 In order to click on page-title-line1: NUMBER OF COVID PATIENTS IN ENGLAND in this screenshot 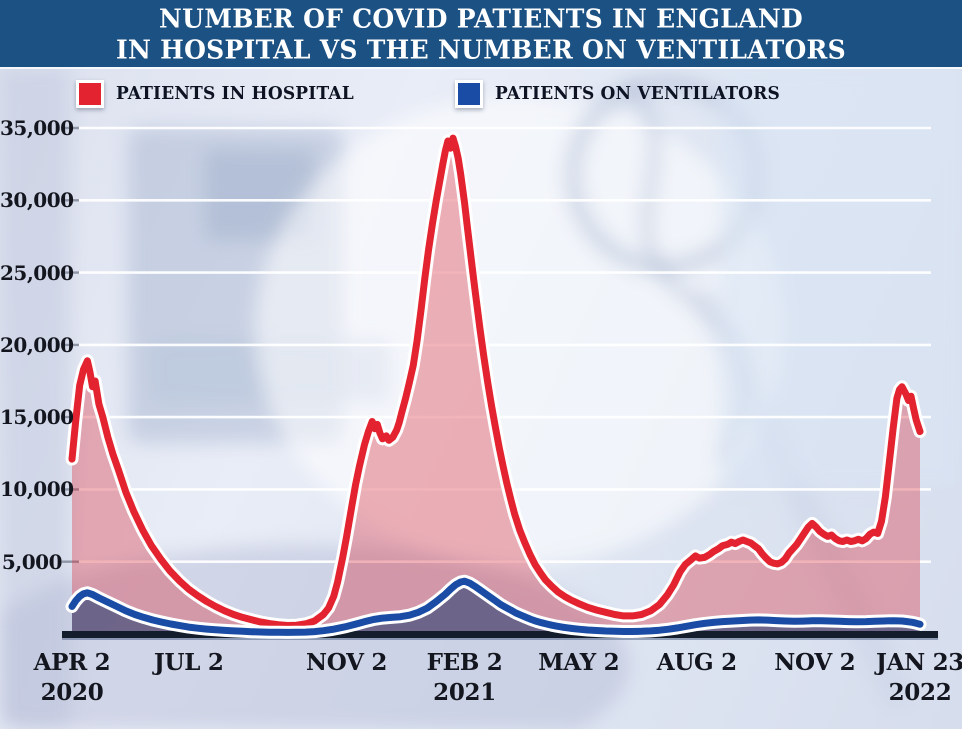, I will do `click(481, 18)`.